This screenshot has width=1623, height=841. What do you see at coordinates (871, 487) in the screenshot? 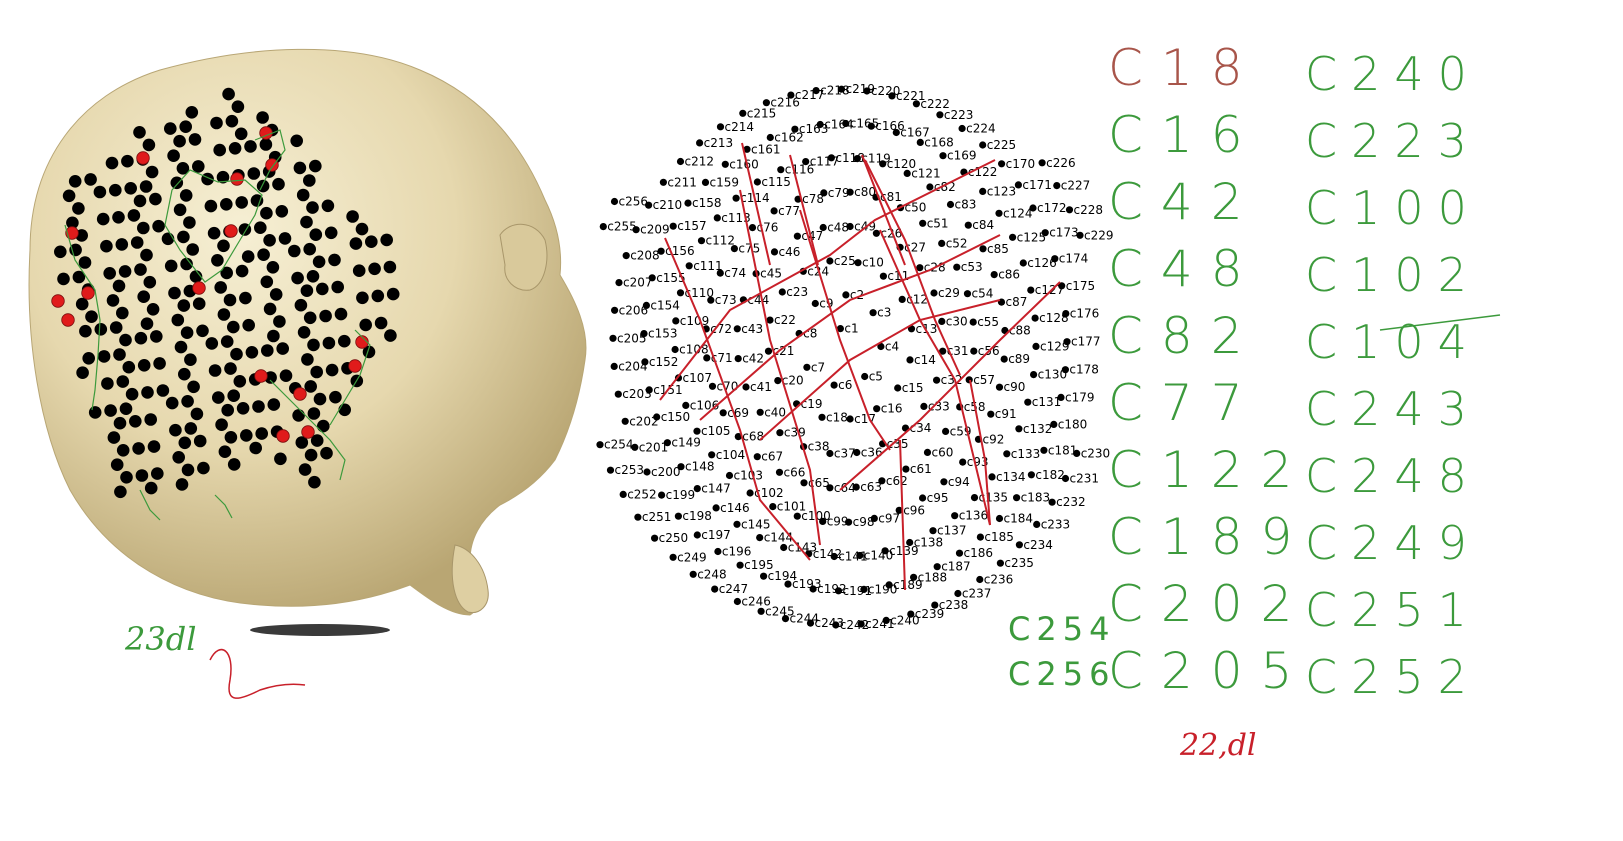
I see `map-electrode-label: c63` at bounding box center [871, 487].